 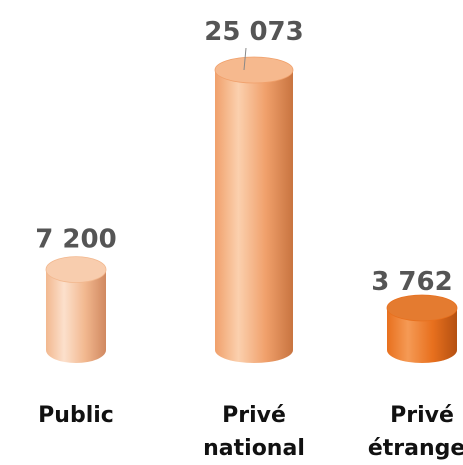 What do you see at coordinates (254, 448) in the screenshot?
I see `category-label: national` at bounding box center [254, 448].